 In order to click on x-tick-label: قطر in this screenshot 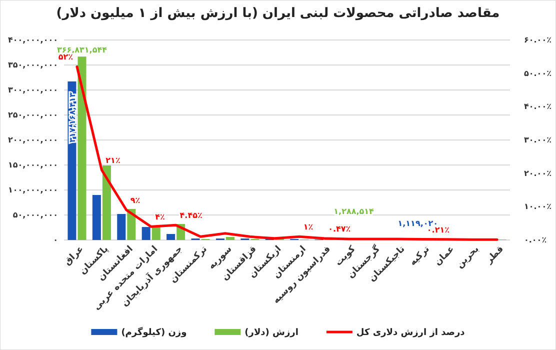, I will do `click(495, 255)`.